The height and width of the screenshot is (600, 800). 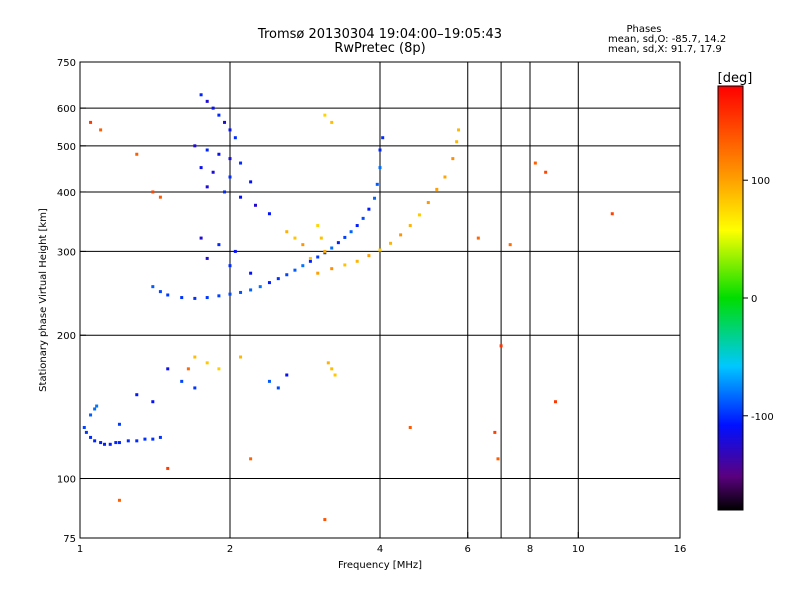 What do you see at coordinates (69, 539) in the screenshot?
I see `y-tick-label: 75` at bounding box center [69, 539].